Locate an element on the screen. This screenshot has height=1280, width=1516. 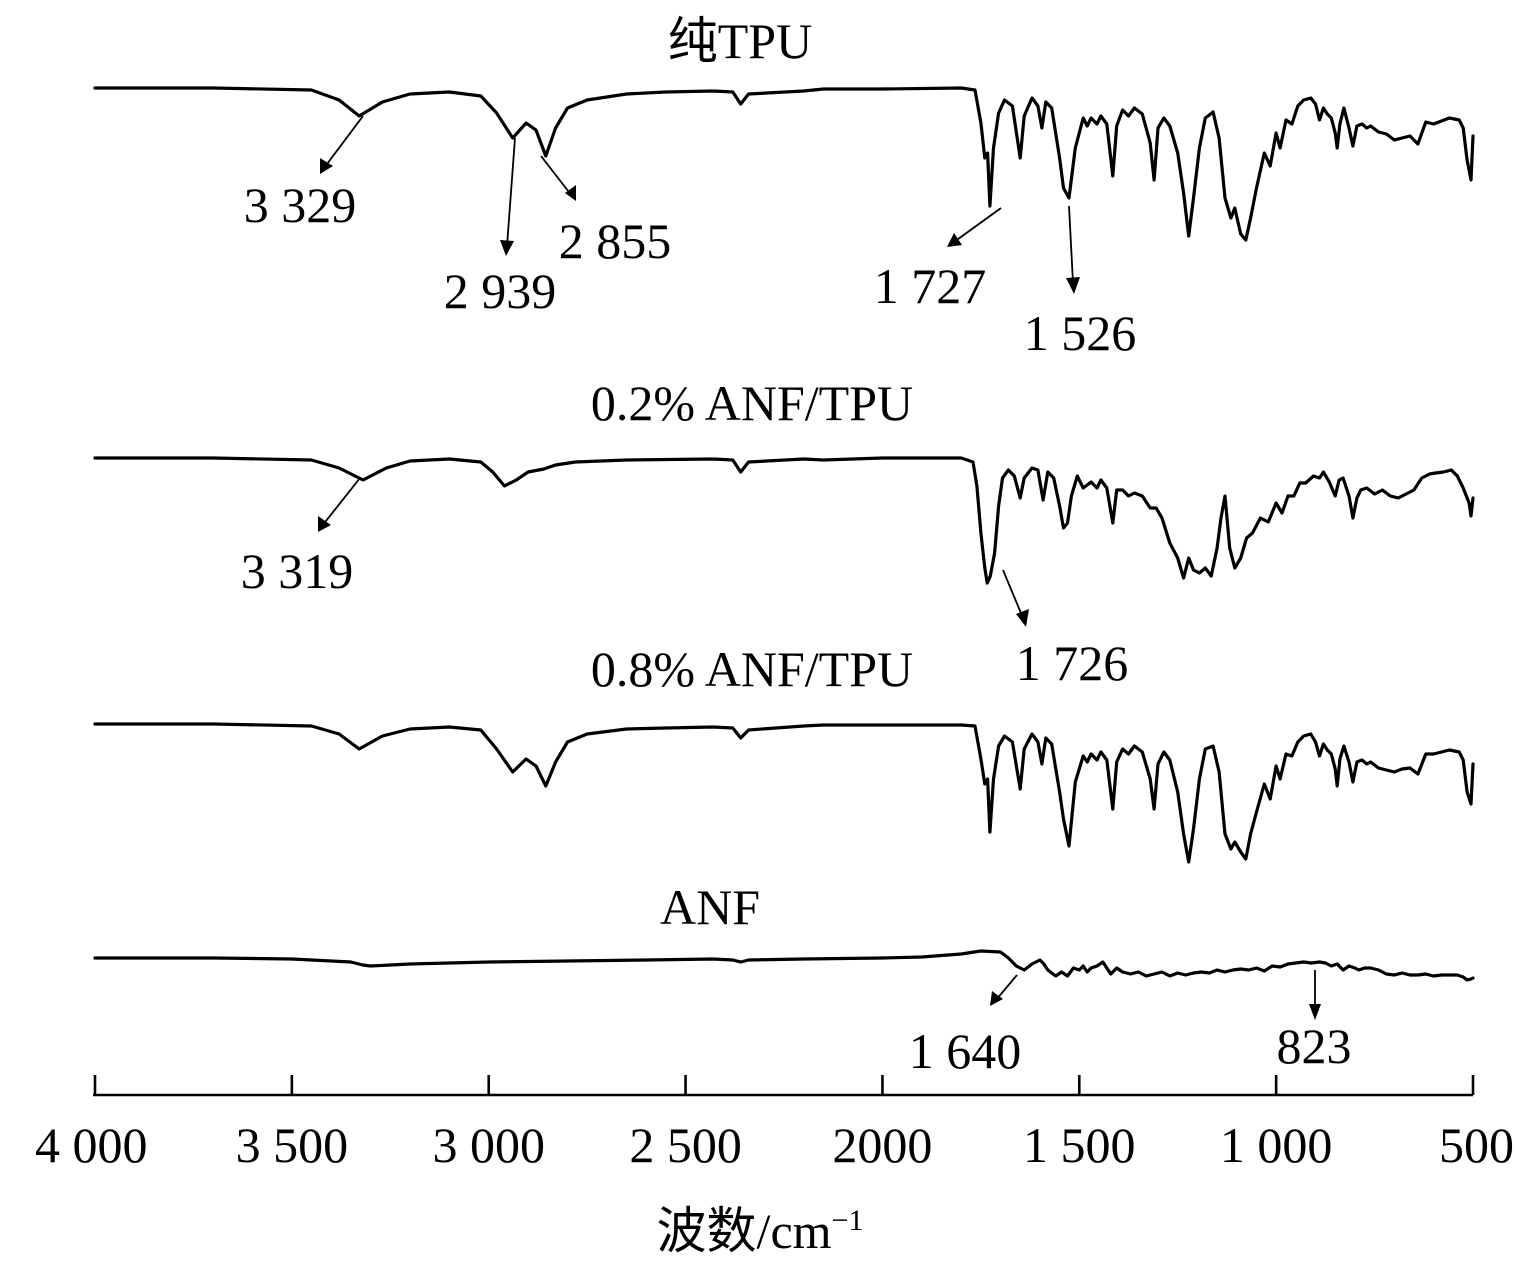
annotation-1526: 1 526 is located at coordinates (1080, 333).